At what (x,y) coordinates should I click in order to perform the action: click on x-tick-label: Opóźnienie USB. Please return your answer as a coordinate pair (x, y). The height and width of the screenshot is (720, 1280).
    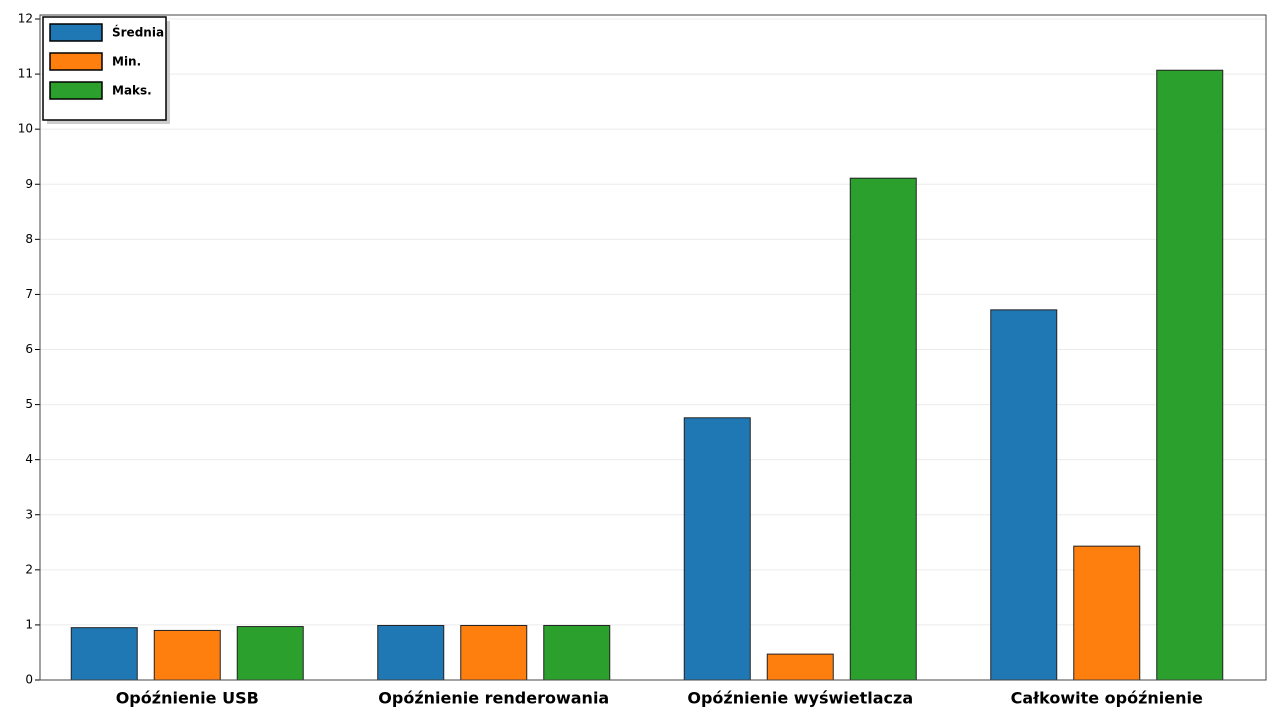
    Looking at the image, I should click on (187, 698).